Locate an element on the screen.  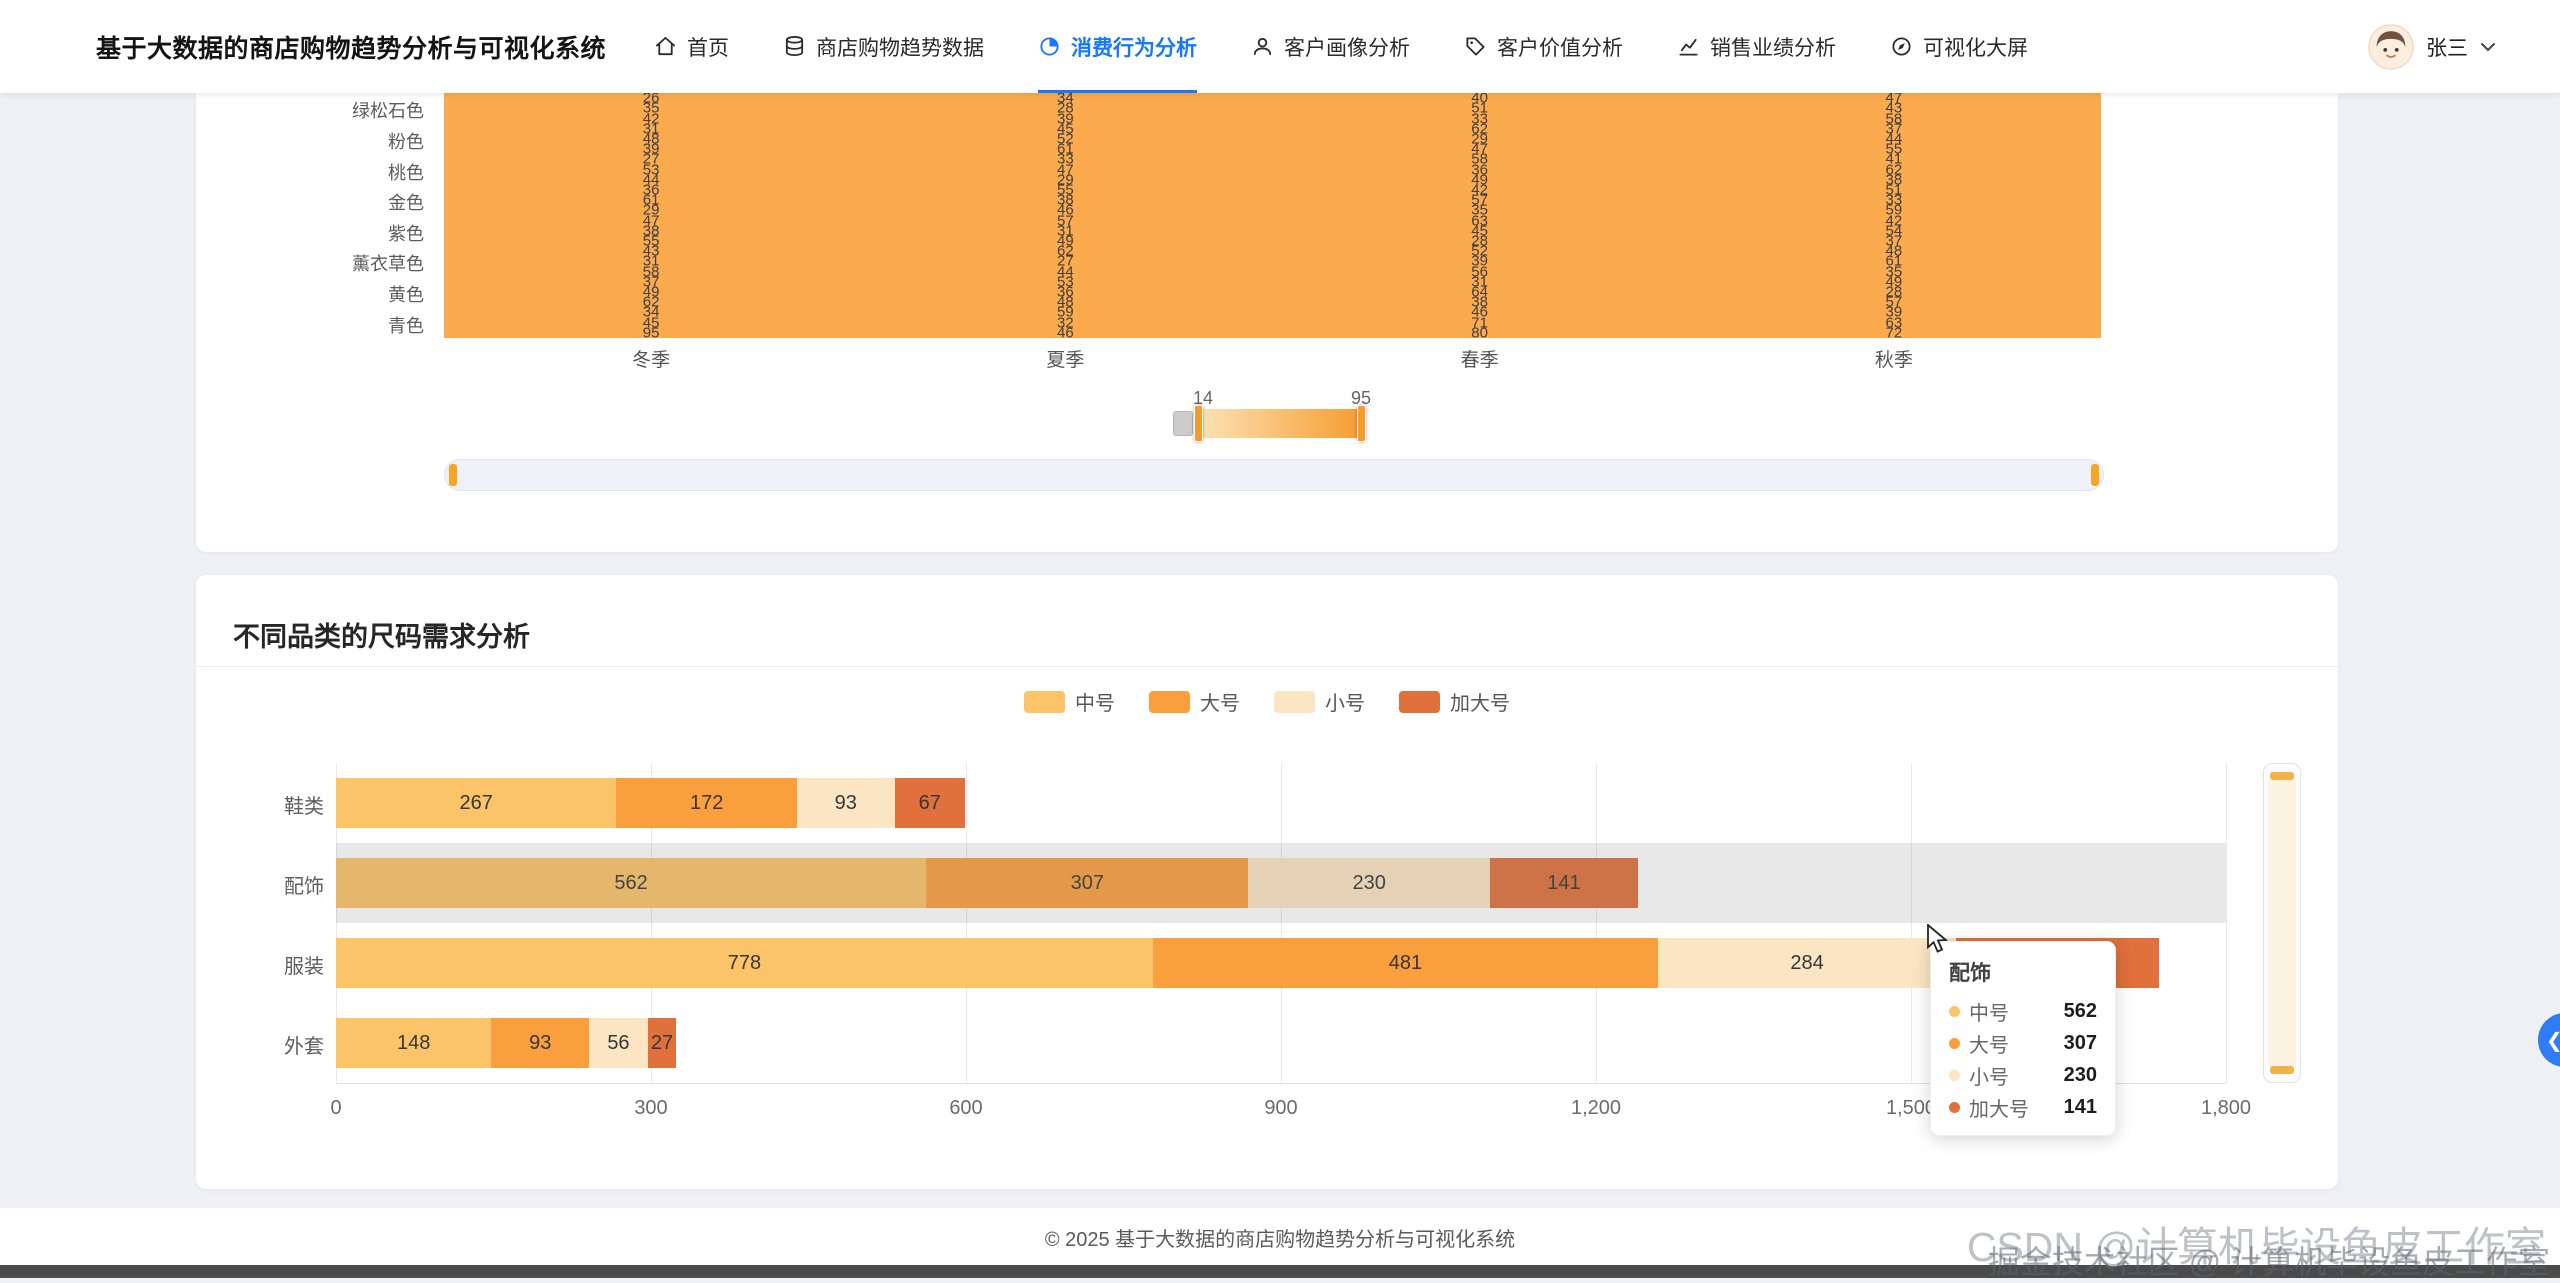
bar-segment: 148 is located at coordinates (414, 1043).